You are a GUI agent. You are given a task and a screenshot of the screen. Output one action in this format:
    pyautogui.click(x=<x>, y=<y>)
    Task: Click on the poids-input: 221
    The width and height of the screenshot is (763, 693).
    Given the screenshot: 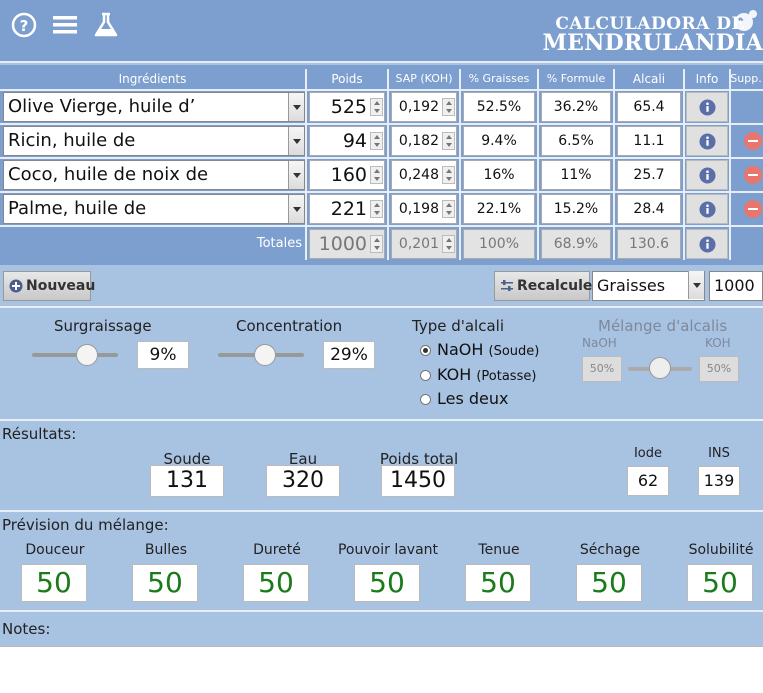 What is the action you would take?
    pyautogui.click(x=347, y=209)
    